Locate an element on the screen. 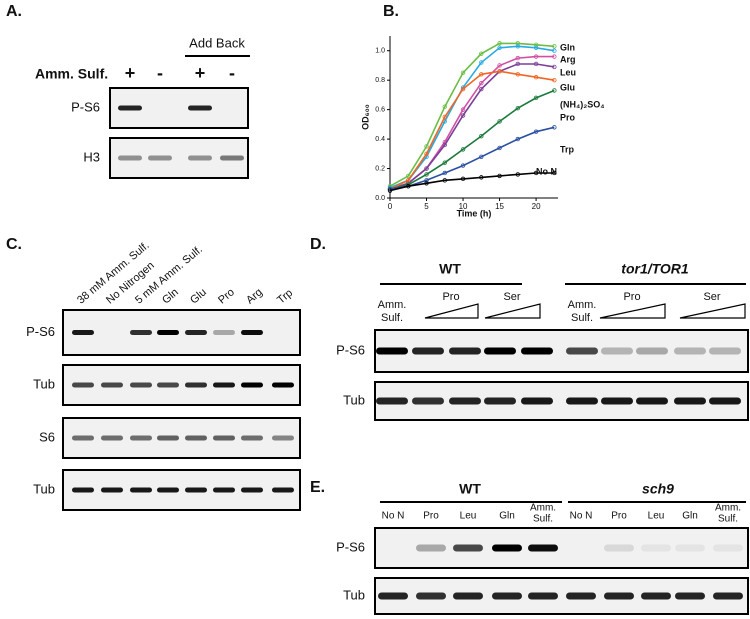 Image resolution: width=750 pixels, height=619 pixels. y-tick-label: 0.8 is located at coordinates (380, 80).